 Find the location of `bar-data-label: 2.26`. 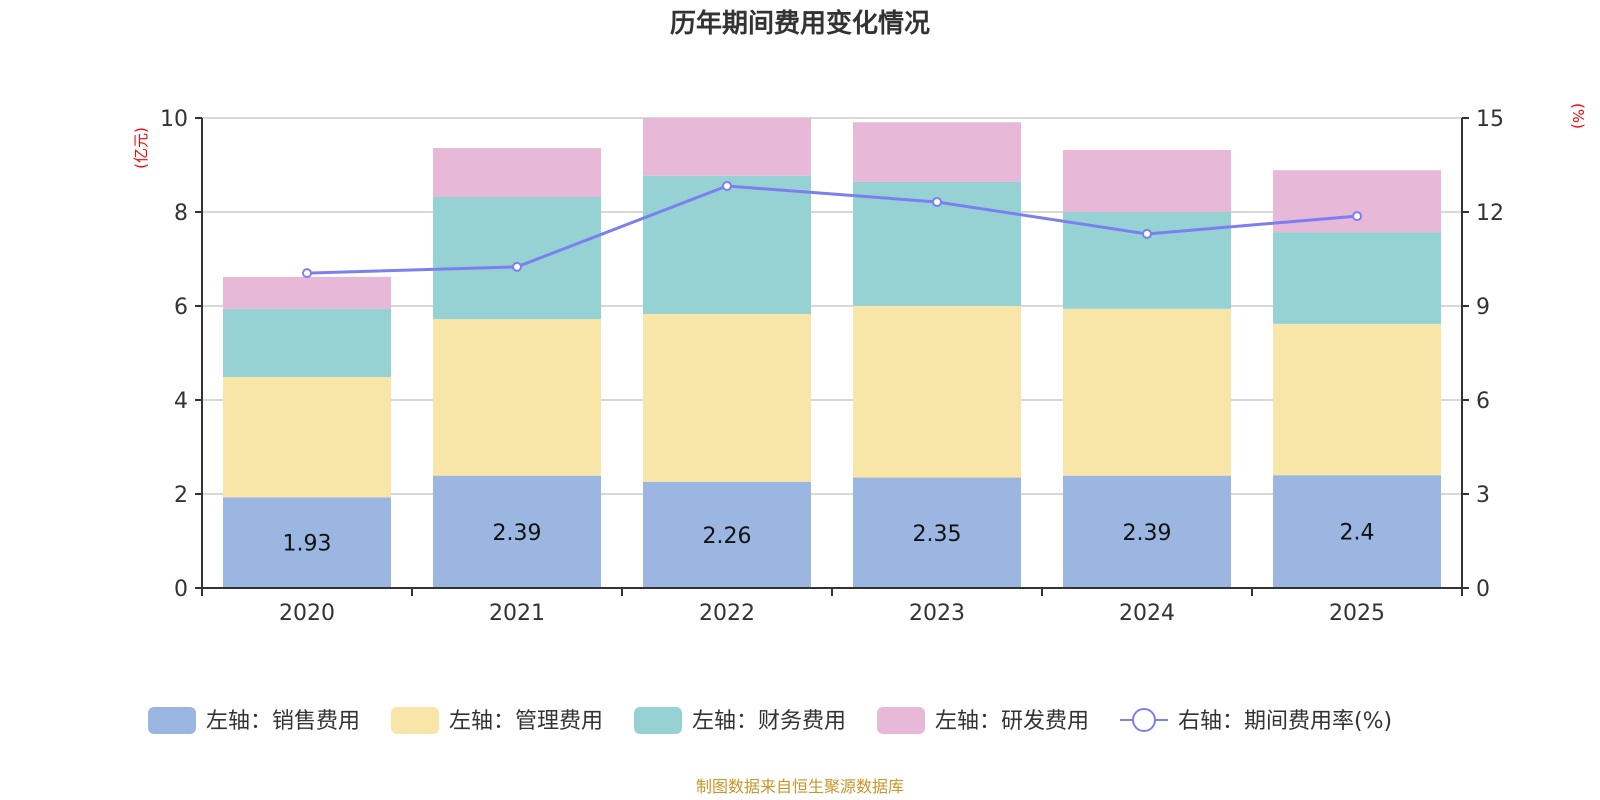

bar-data-label: 2.26 is located at coordinates (727, 536).